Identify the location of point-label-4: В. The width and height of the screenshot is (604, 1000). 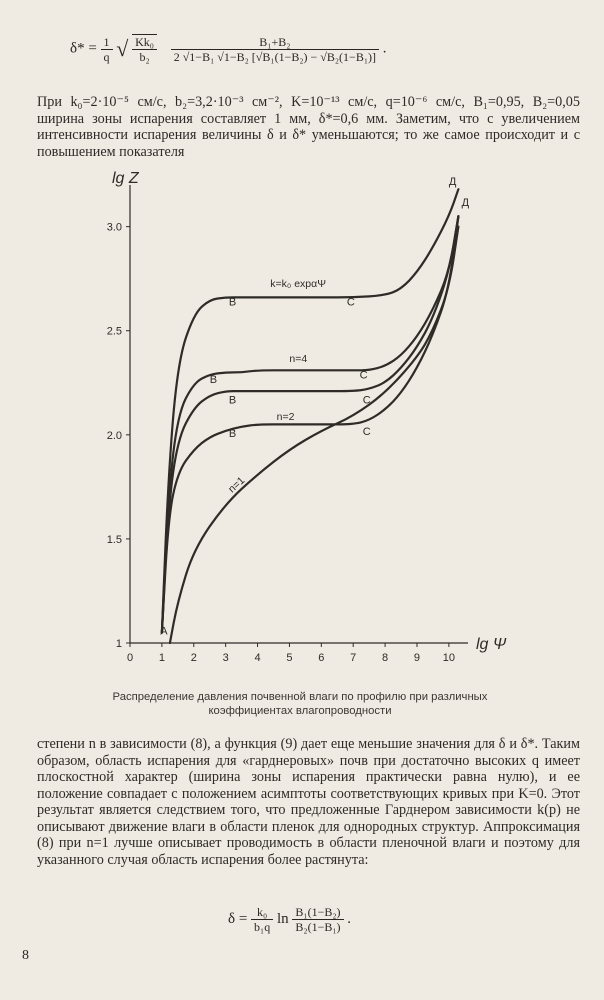
(232, 401).